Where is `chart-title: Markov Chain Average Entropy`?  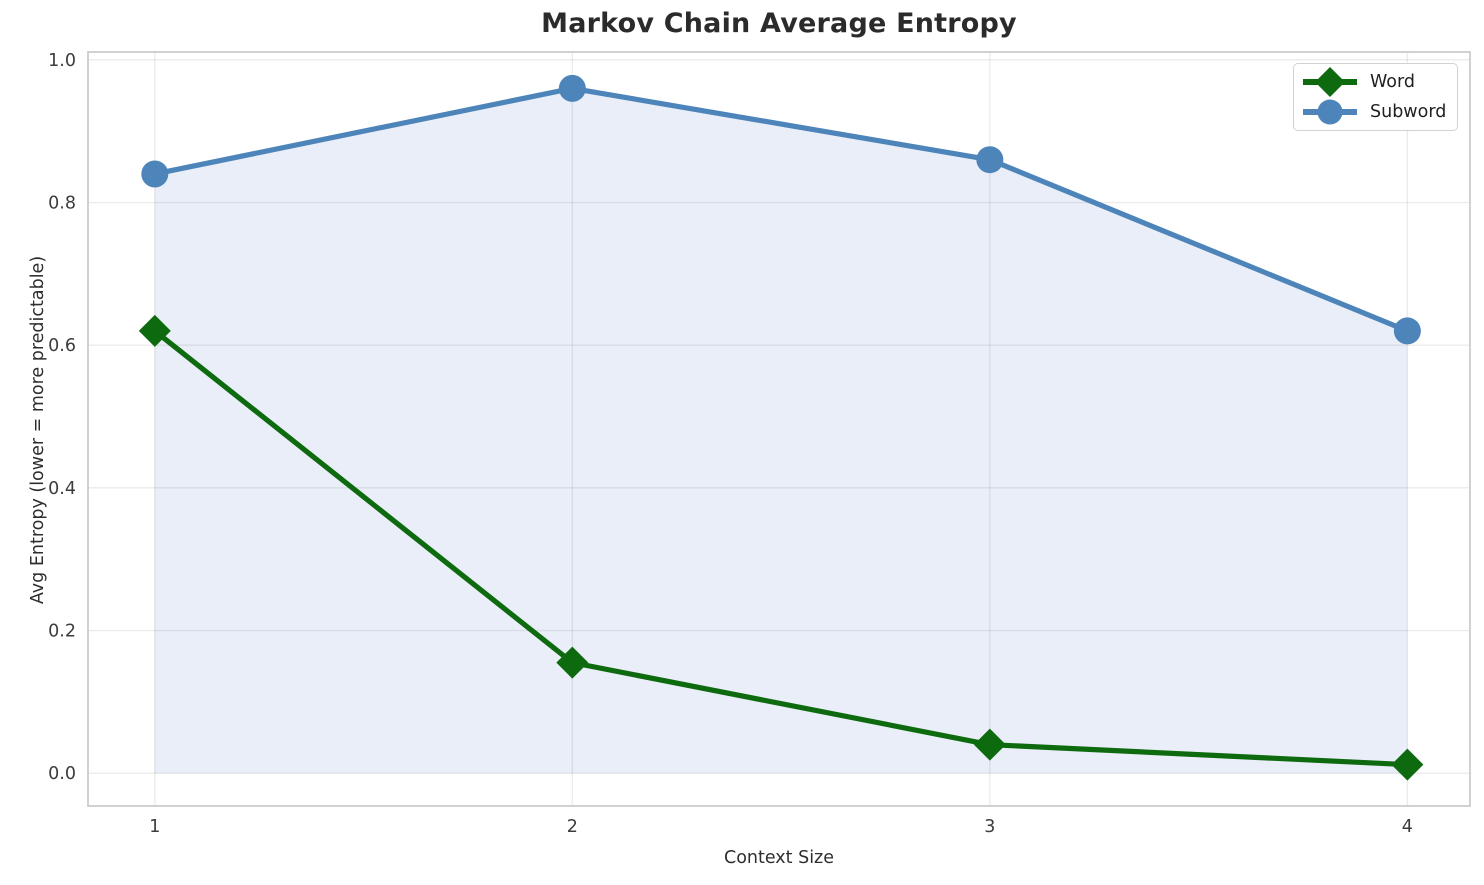 chart-title: Markov Chain Average Entropy is located at coordinates (779, 23).